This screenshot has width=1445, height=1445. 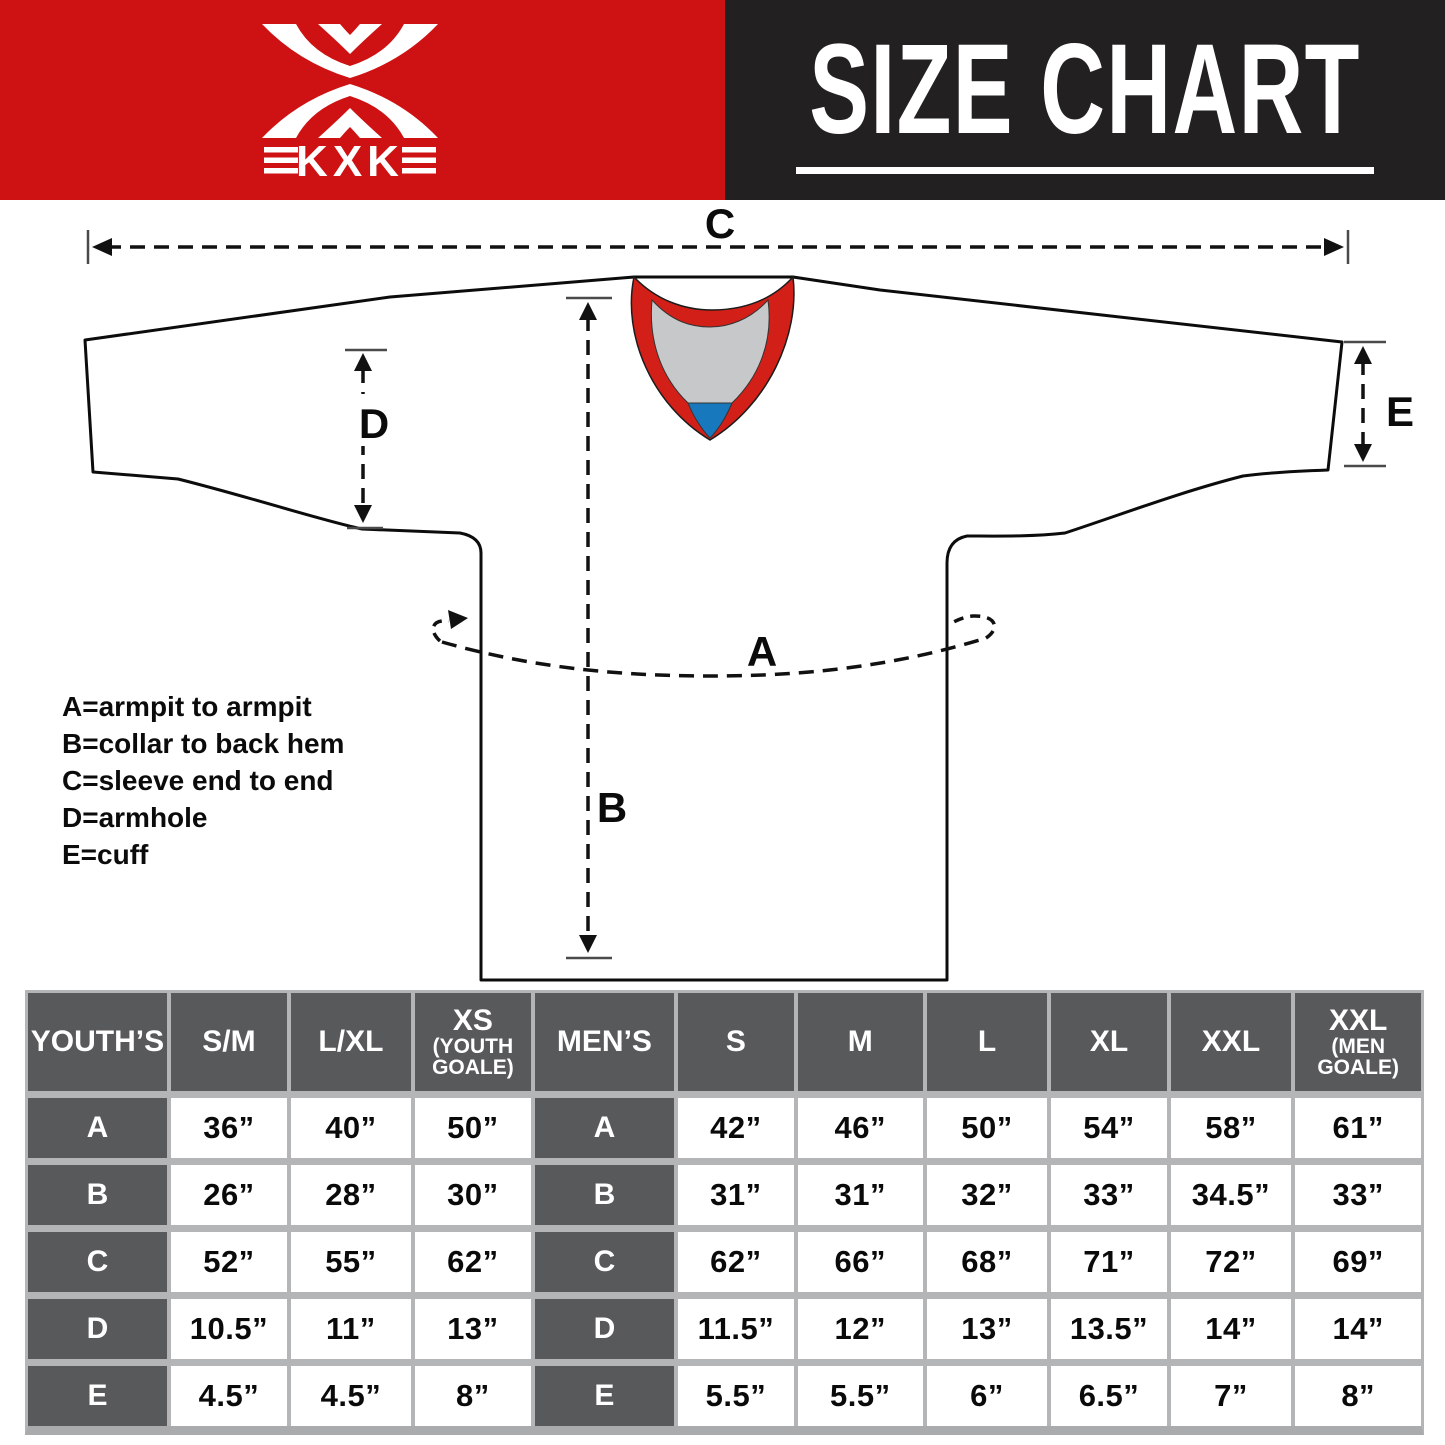 I want to click on table-cell: 10.5”, so click(x=228, y=1329).